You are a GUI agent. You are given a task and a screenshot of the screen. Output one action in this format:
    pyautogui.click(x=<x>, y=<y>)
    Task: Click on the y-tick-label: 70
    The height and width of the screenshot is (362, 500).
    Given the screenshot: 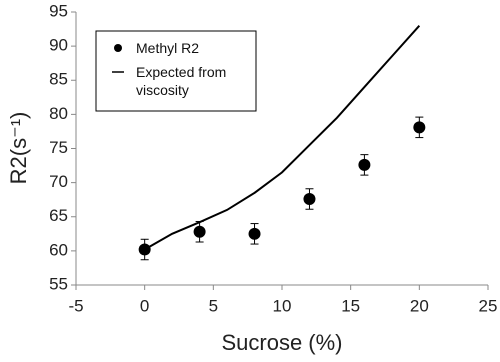 What is the action you would take?
    pyautogui.click(x=58, y=181)
    